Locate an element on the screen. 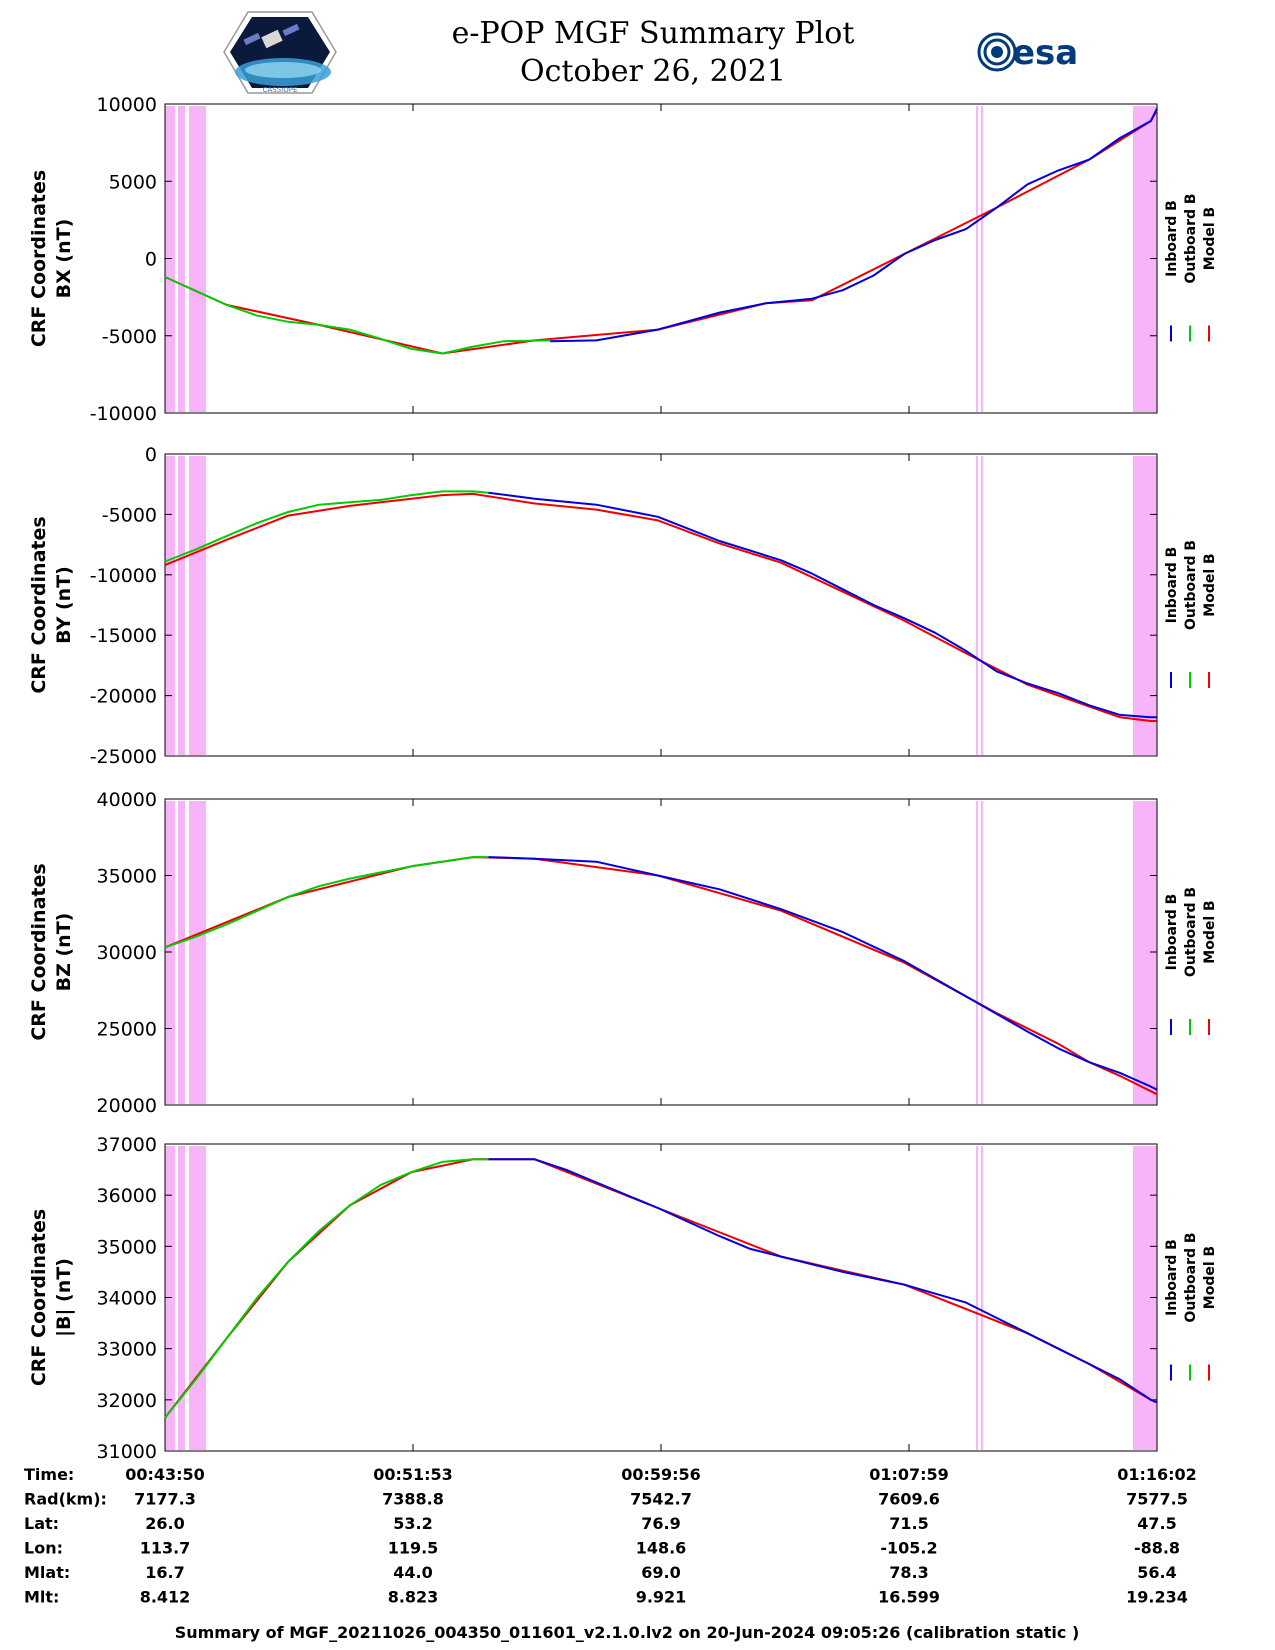  y-tick-label: -20000 is located at coordinates (123, 697).